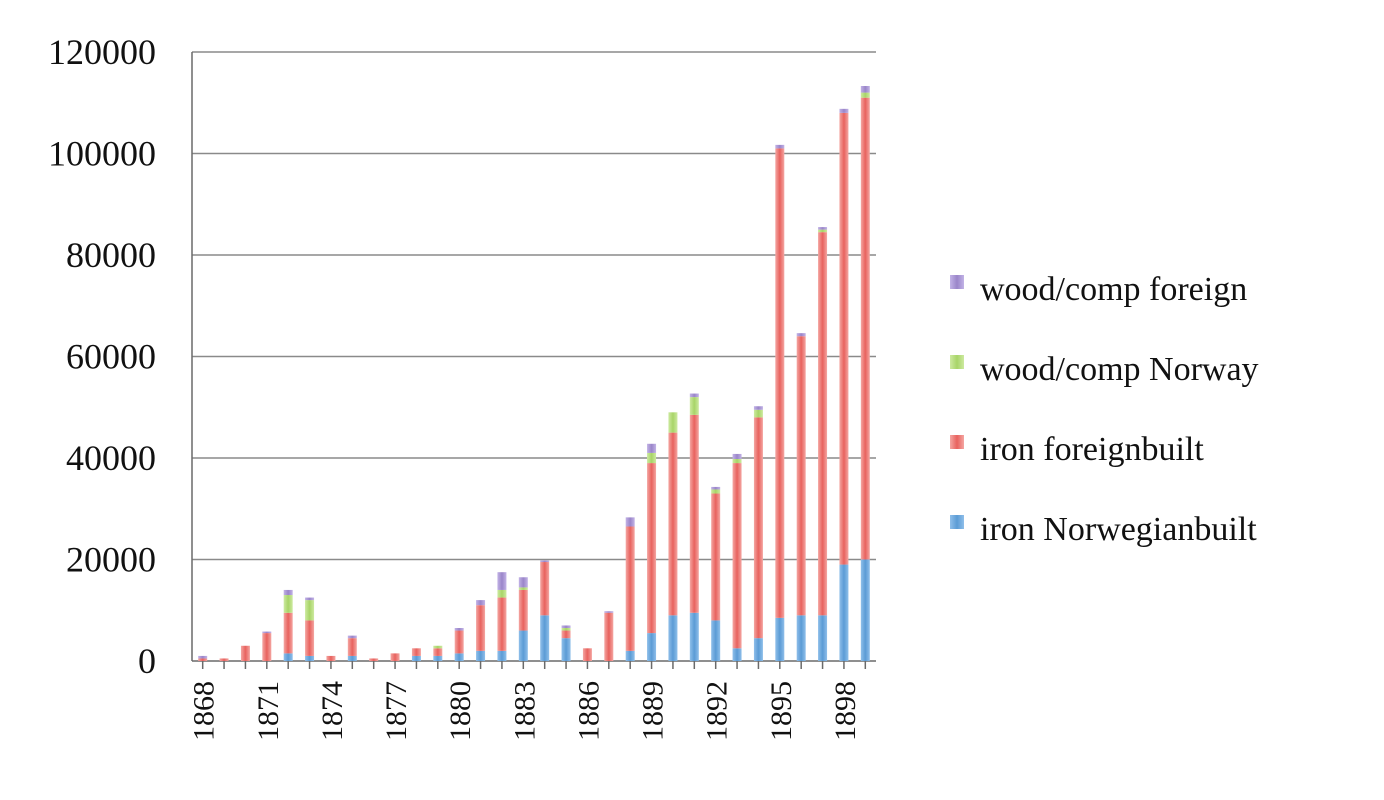 This screenshot has height=800, width=1384. I want to click on legend-label: iron foreignbuilt, so click(1092, 449).